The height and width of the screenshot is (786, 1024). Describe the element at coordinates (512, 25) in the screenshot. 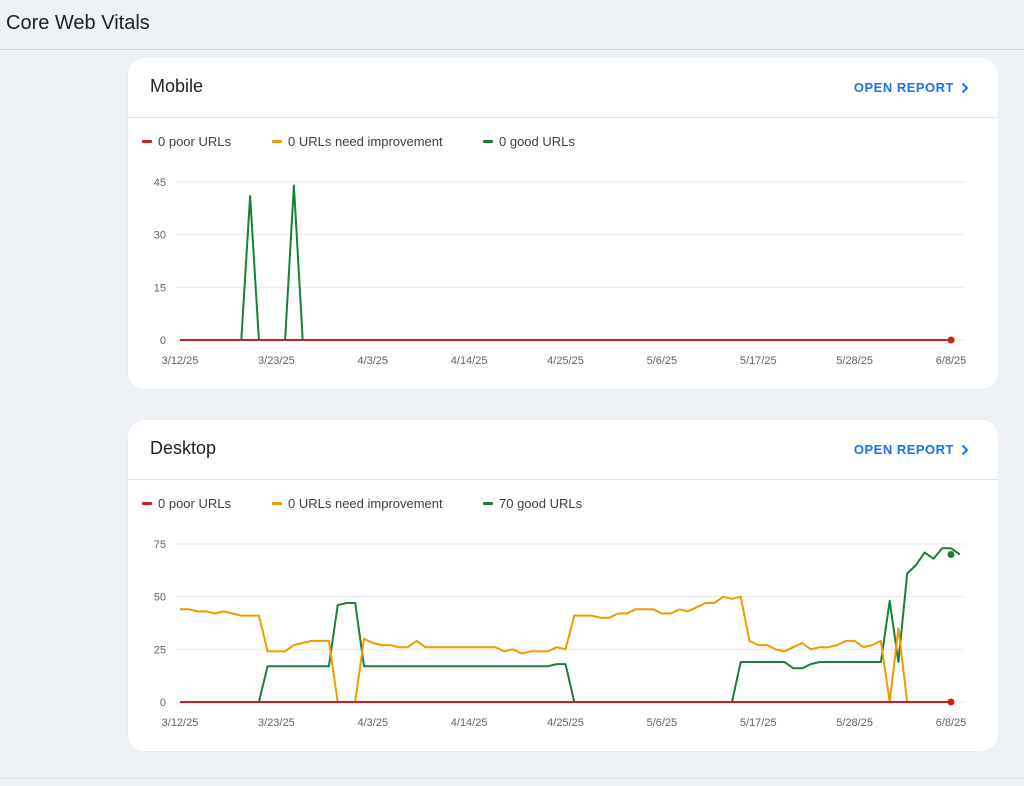

I see `top-bar: Core Web Vitals` at that location.